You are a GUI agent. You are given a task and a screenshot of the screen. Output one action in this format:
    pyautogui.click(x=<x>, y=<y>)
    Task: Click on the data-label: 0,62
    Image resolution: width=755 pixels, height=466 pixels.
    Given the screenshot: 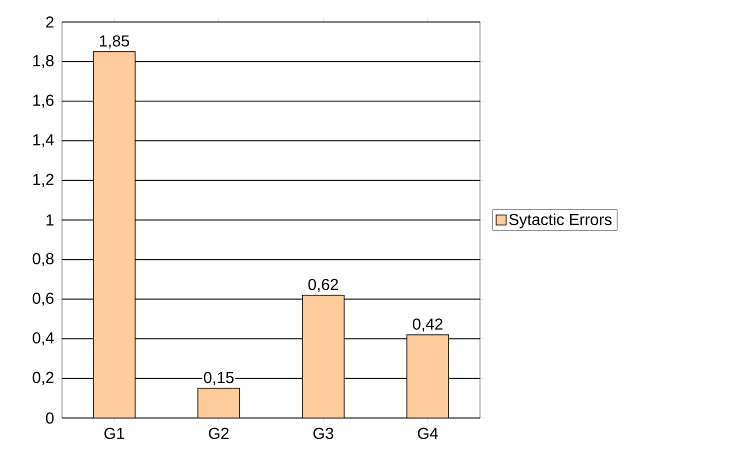 What is the action you would take?
    pyautogui.click(x=323, y=285)
    